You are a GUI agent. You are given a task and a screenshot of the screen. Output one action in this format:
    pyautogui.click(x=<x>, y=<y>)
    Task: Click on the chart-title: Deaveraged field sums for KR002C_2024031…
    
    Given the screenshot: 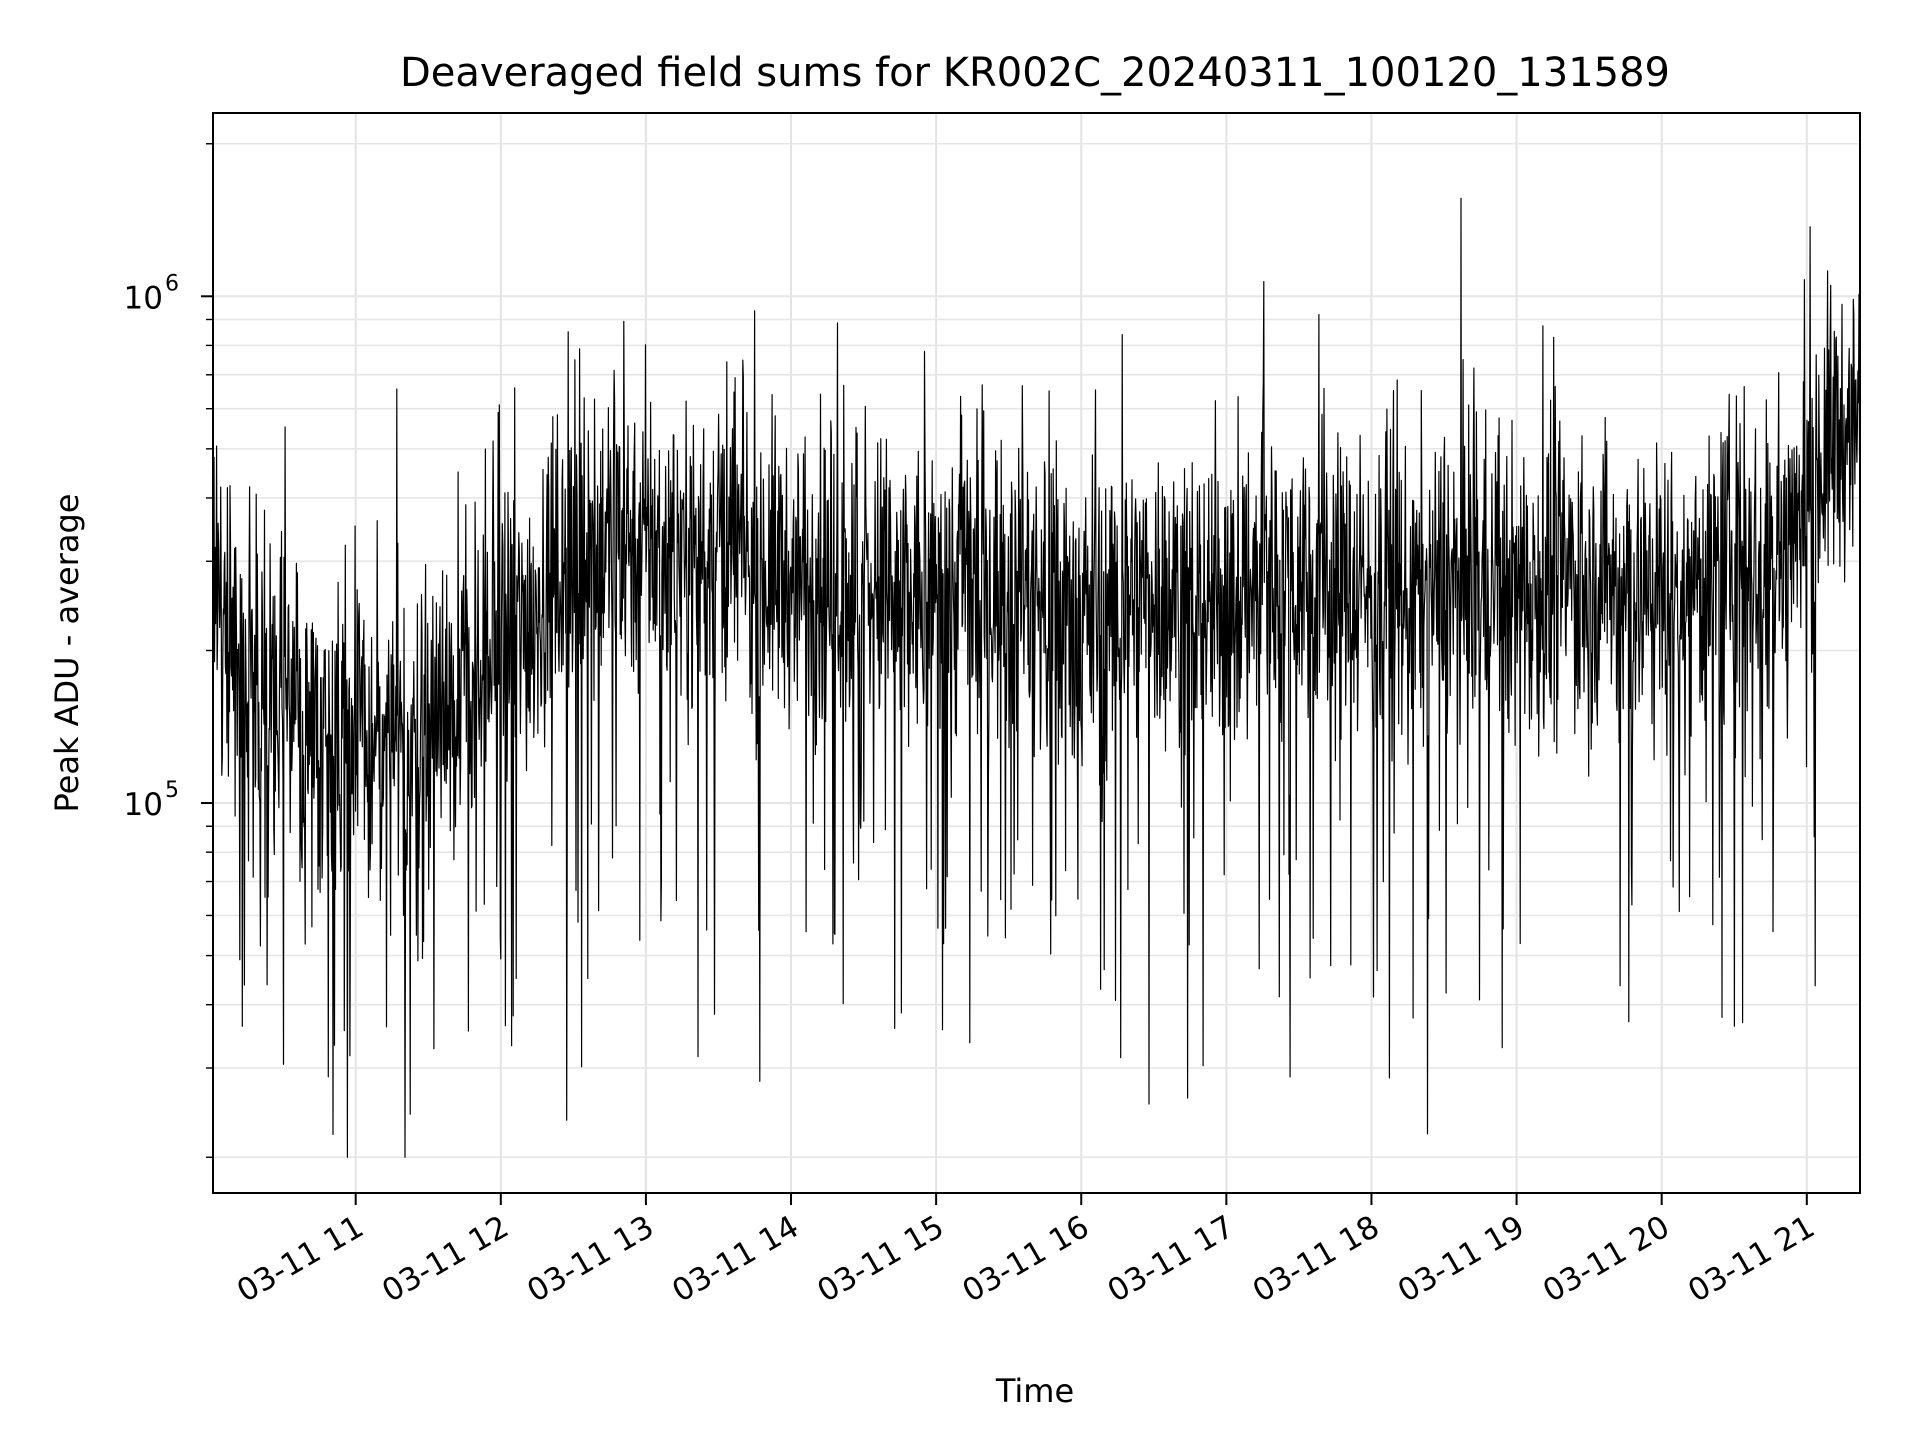 What is the action you would take?
    pyautogui.click(x=1035, y=73)
    